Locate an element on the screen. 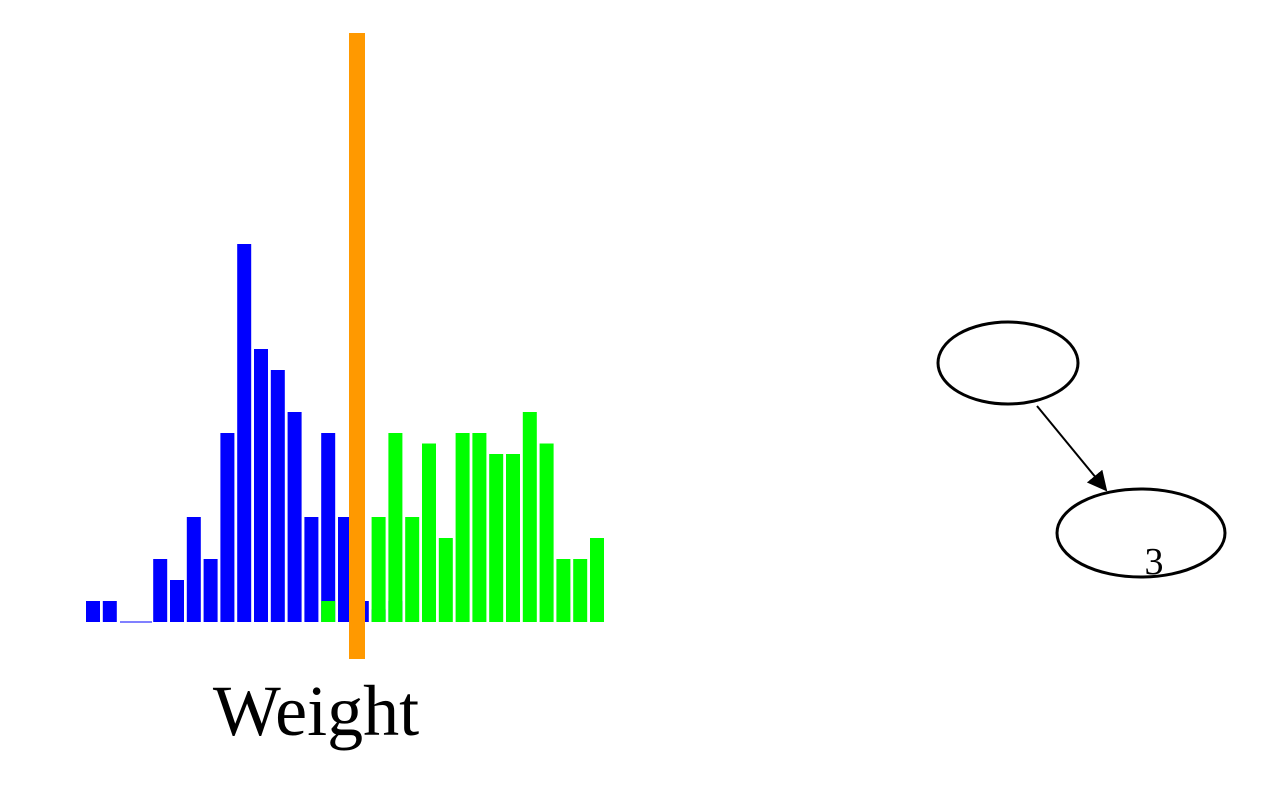 The image size is (1276, 786). decision-tree: 3 is located at coordinates (1081, 451).